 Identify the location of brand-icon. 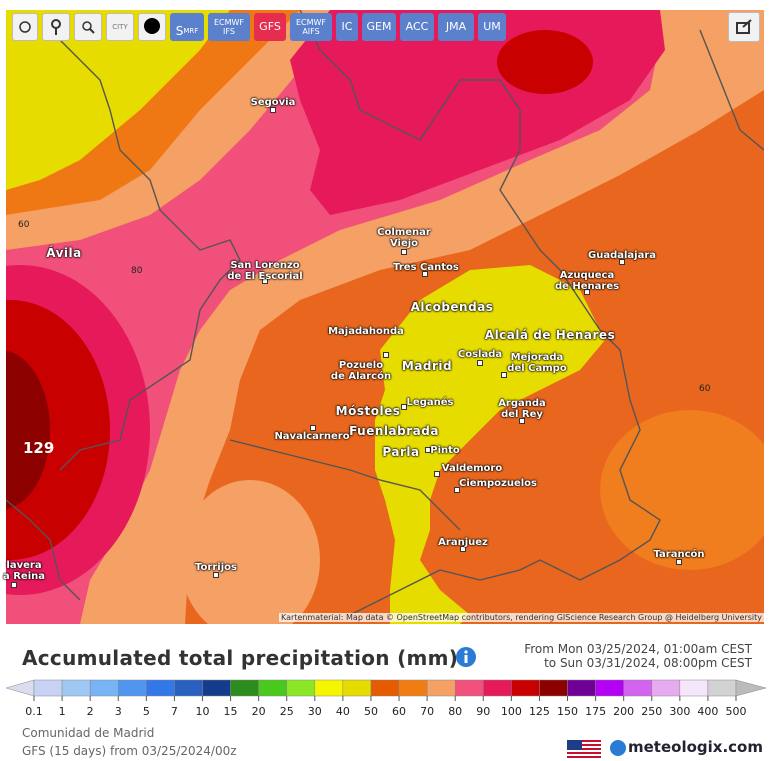
(618, 748).